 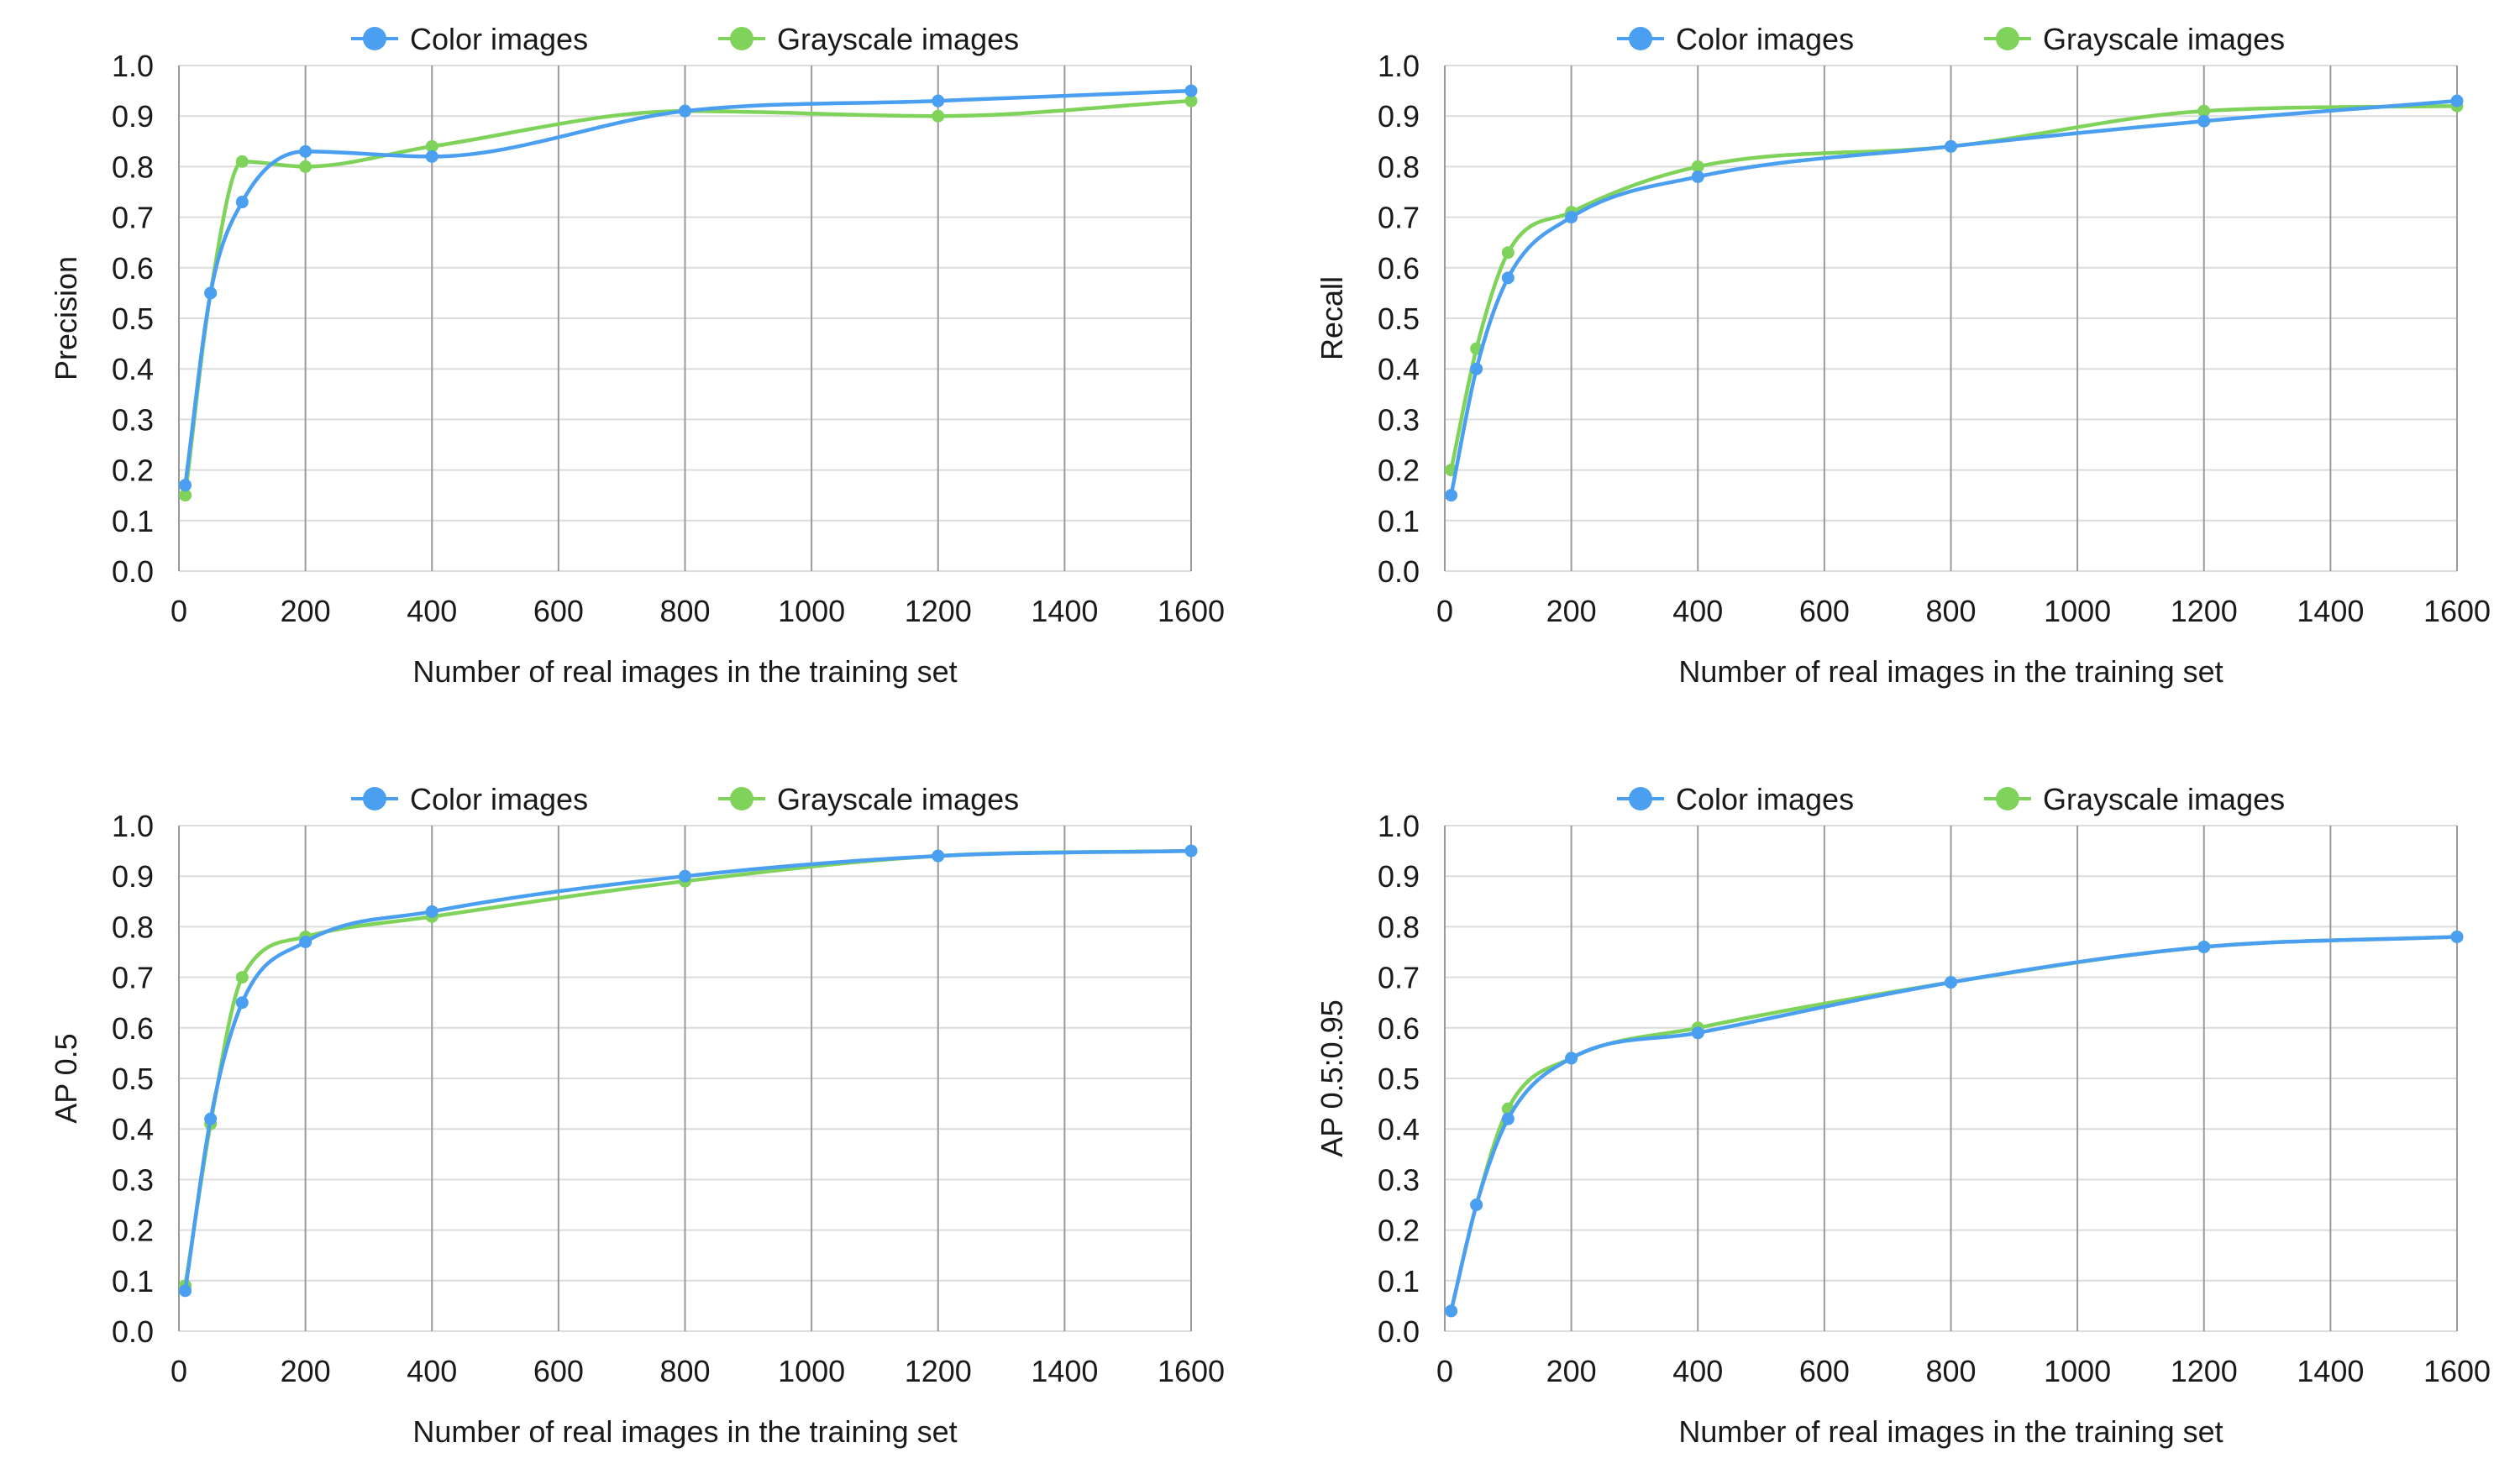 What do you see at coordinates (66, 318) in the screenshot?
I see `y-axis-title: Precision` at bounding box center [66, 318].